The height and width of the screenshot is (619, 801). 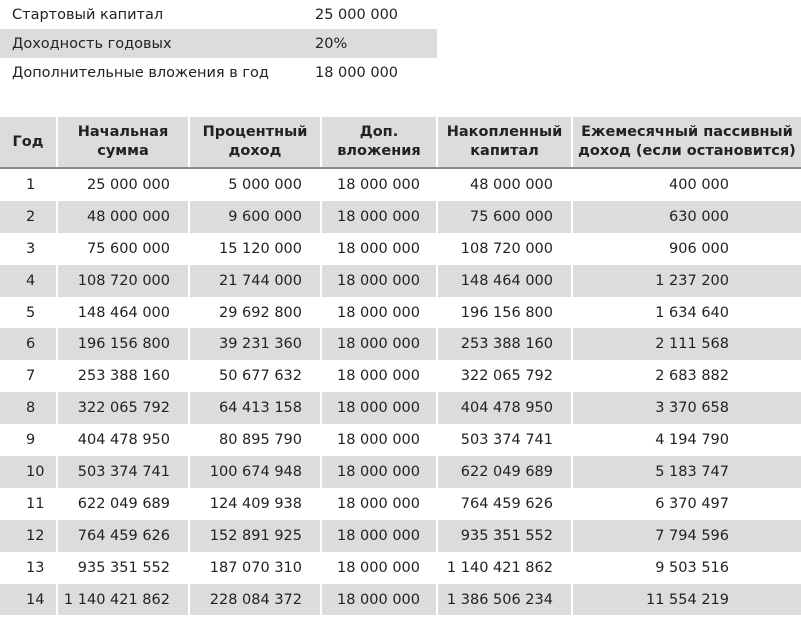 I want to click on cell: 2 111 568, so click(x=686, y=344).